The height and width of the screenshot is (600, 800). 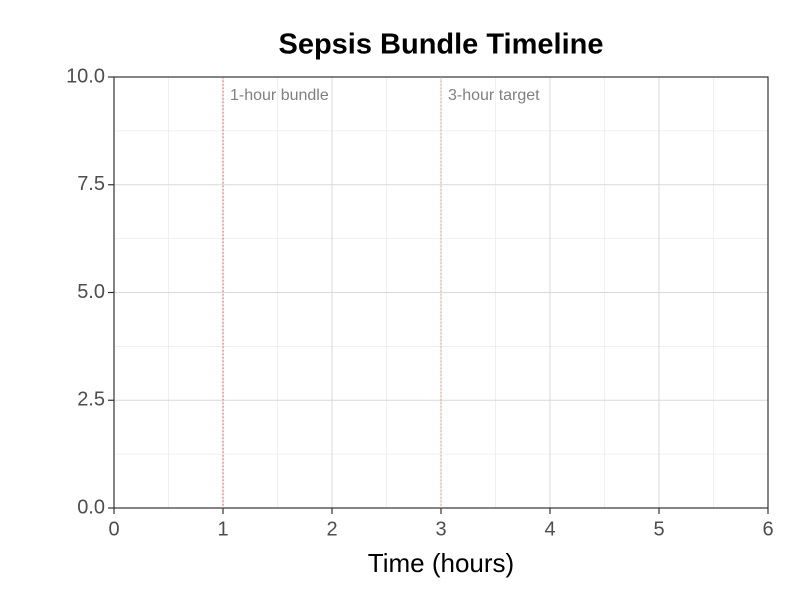 What do you see at coordinates (85, 76) in the screenshot?
I see `y-tick-label: 10.0` at bounding box center [85, 76].